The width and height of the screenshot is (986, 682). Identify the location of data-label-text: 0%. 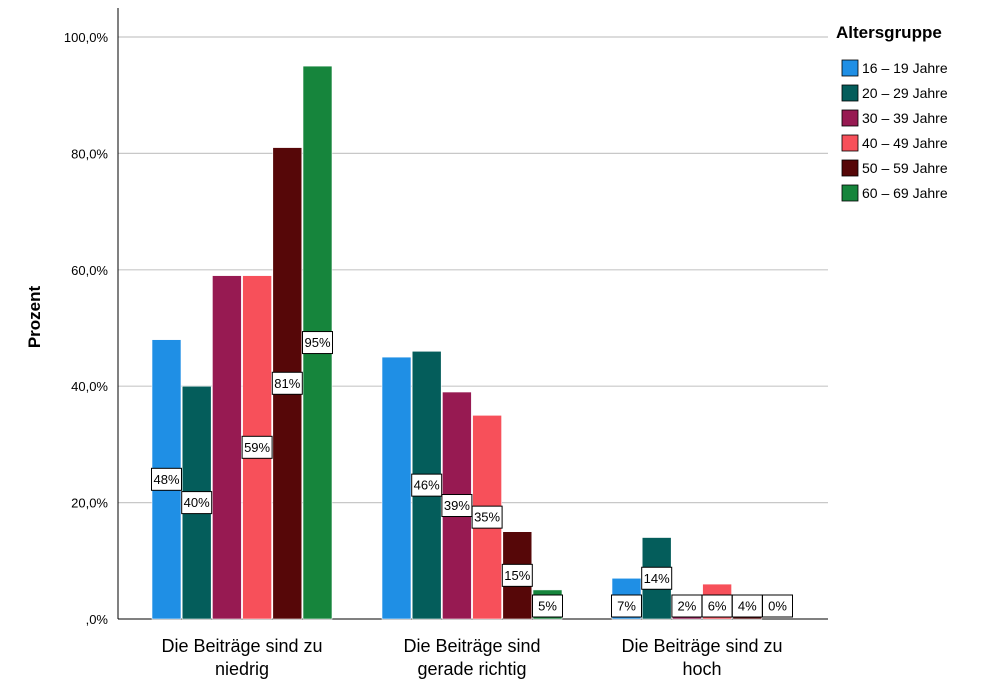
(777, 606).